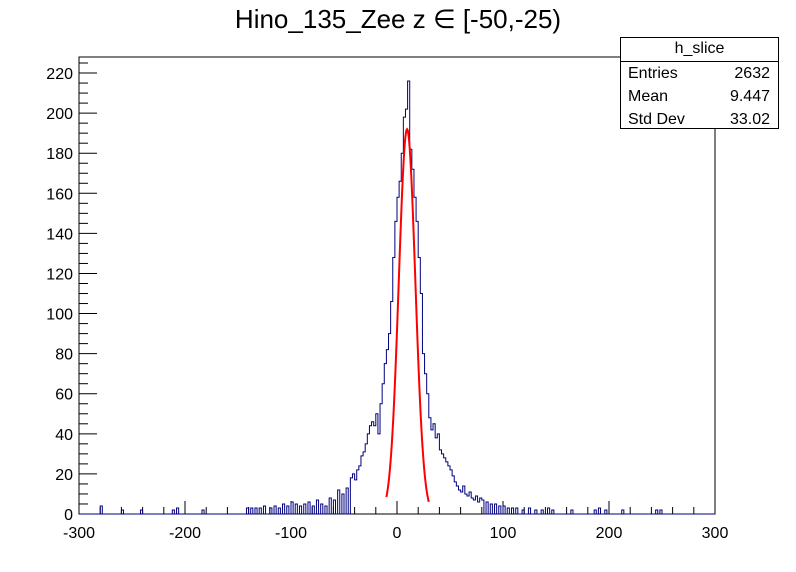 The width and height of the screenshot is (796, 572). I want to click on y-tick-label: 100, so click(59, 315).